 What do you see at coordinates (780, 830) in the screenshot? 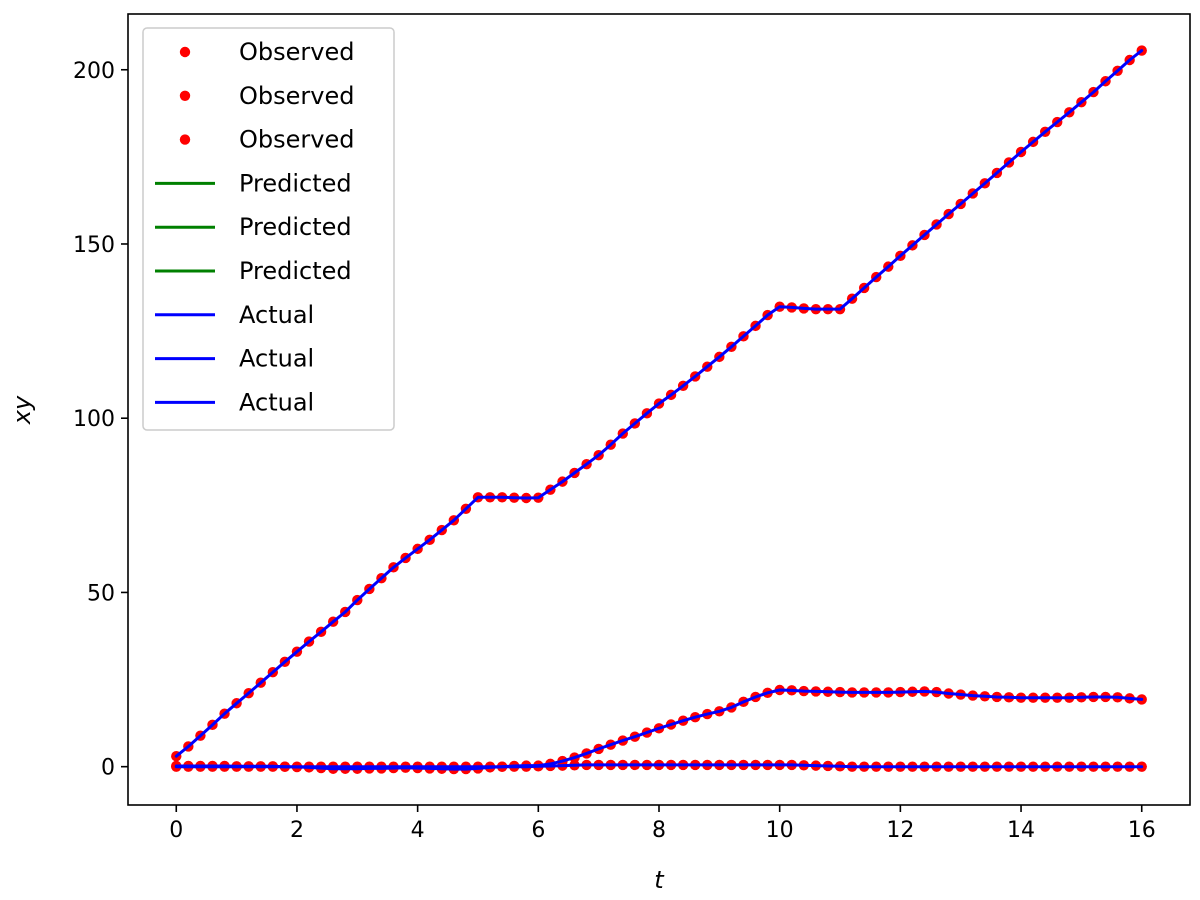
I see `x-tick-label: 10` at bounding box center [780, 830].